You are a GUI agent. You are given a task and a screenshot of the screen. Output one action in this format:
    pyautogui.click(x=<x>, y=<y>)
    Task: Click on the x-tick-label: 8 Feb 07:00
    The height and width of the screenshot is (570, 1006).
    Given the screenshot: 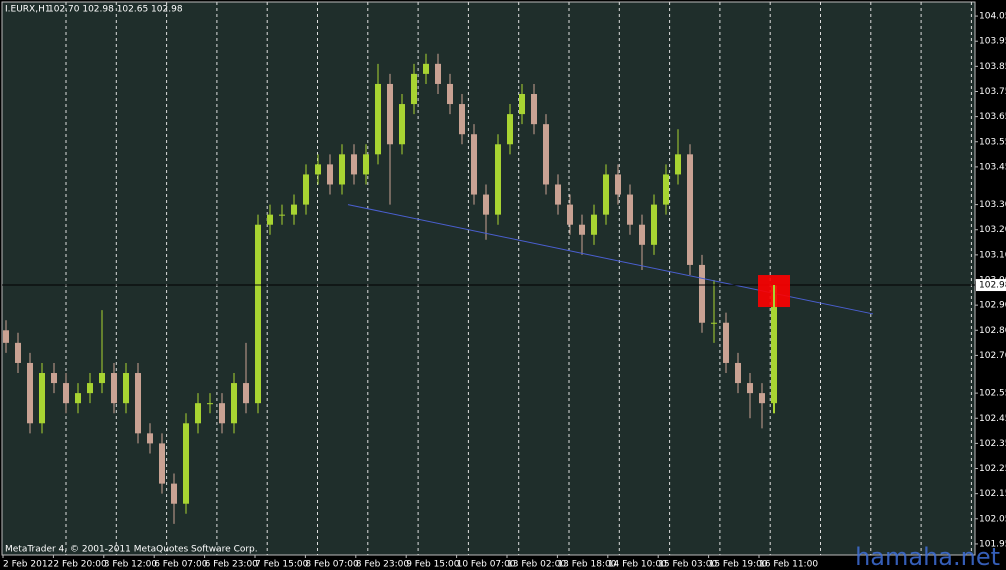 What is the action you would take?
    pyautogui.click(x=332, y=565)
    